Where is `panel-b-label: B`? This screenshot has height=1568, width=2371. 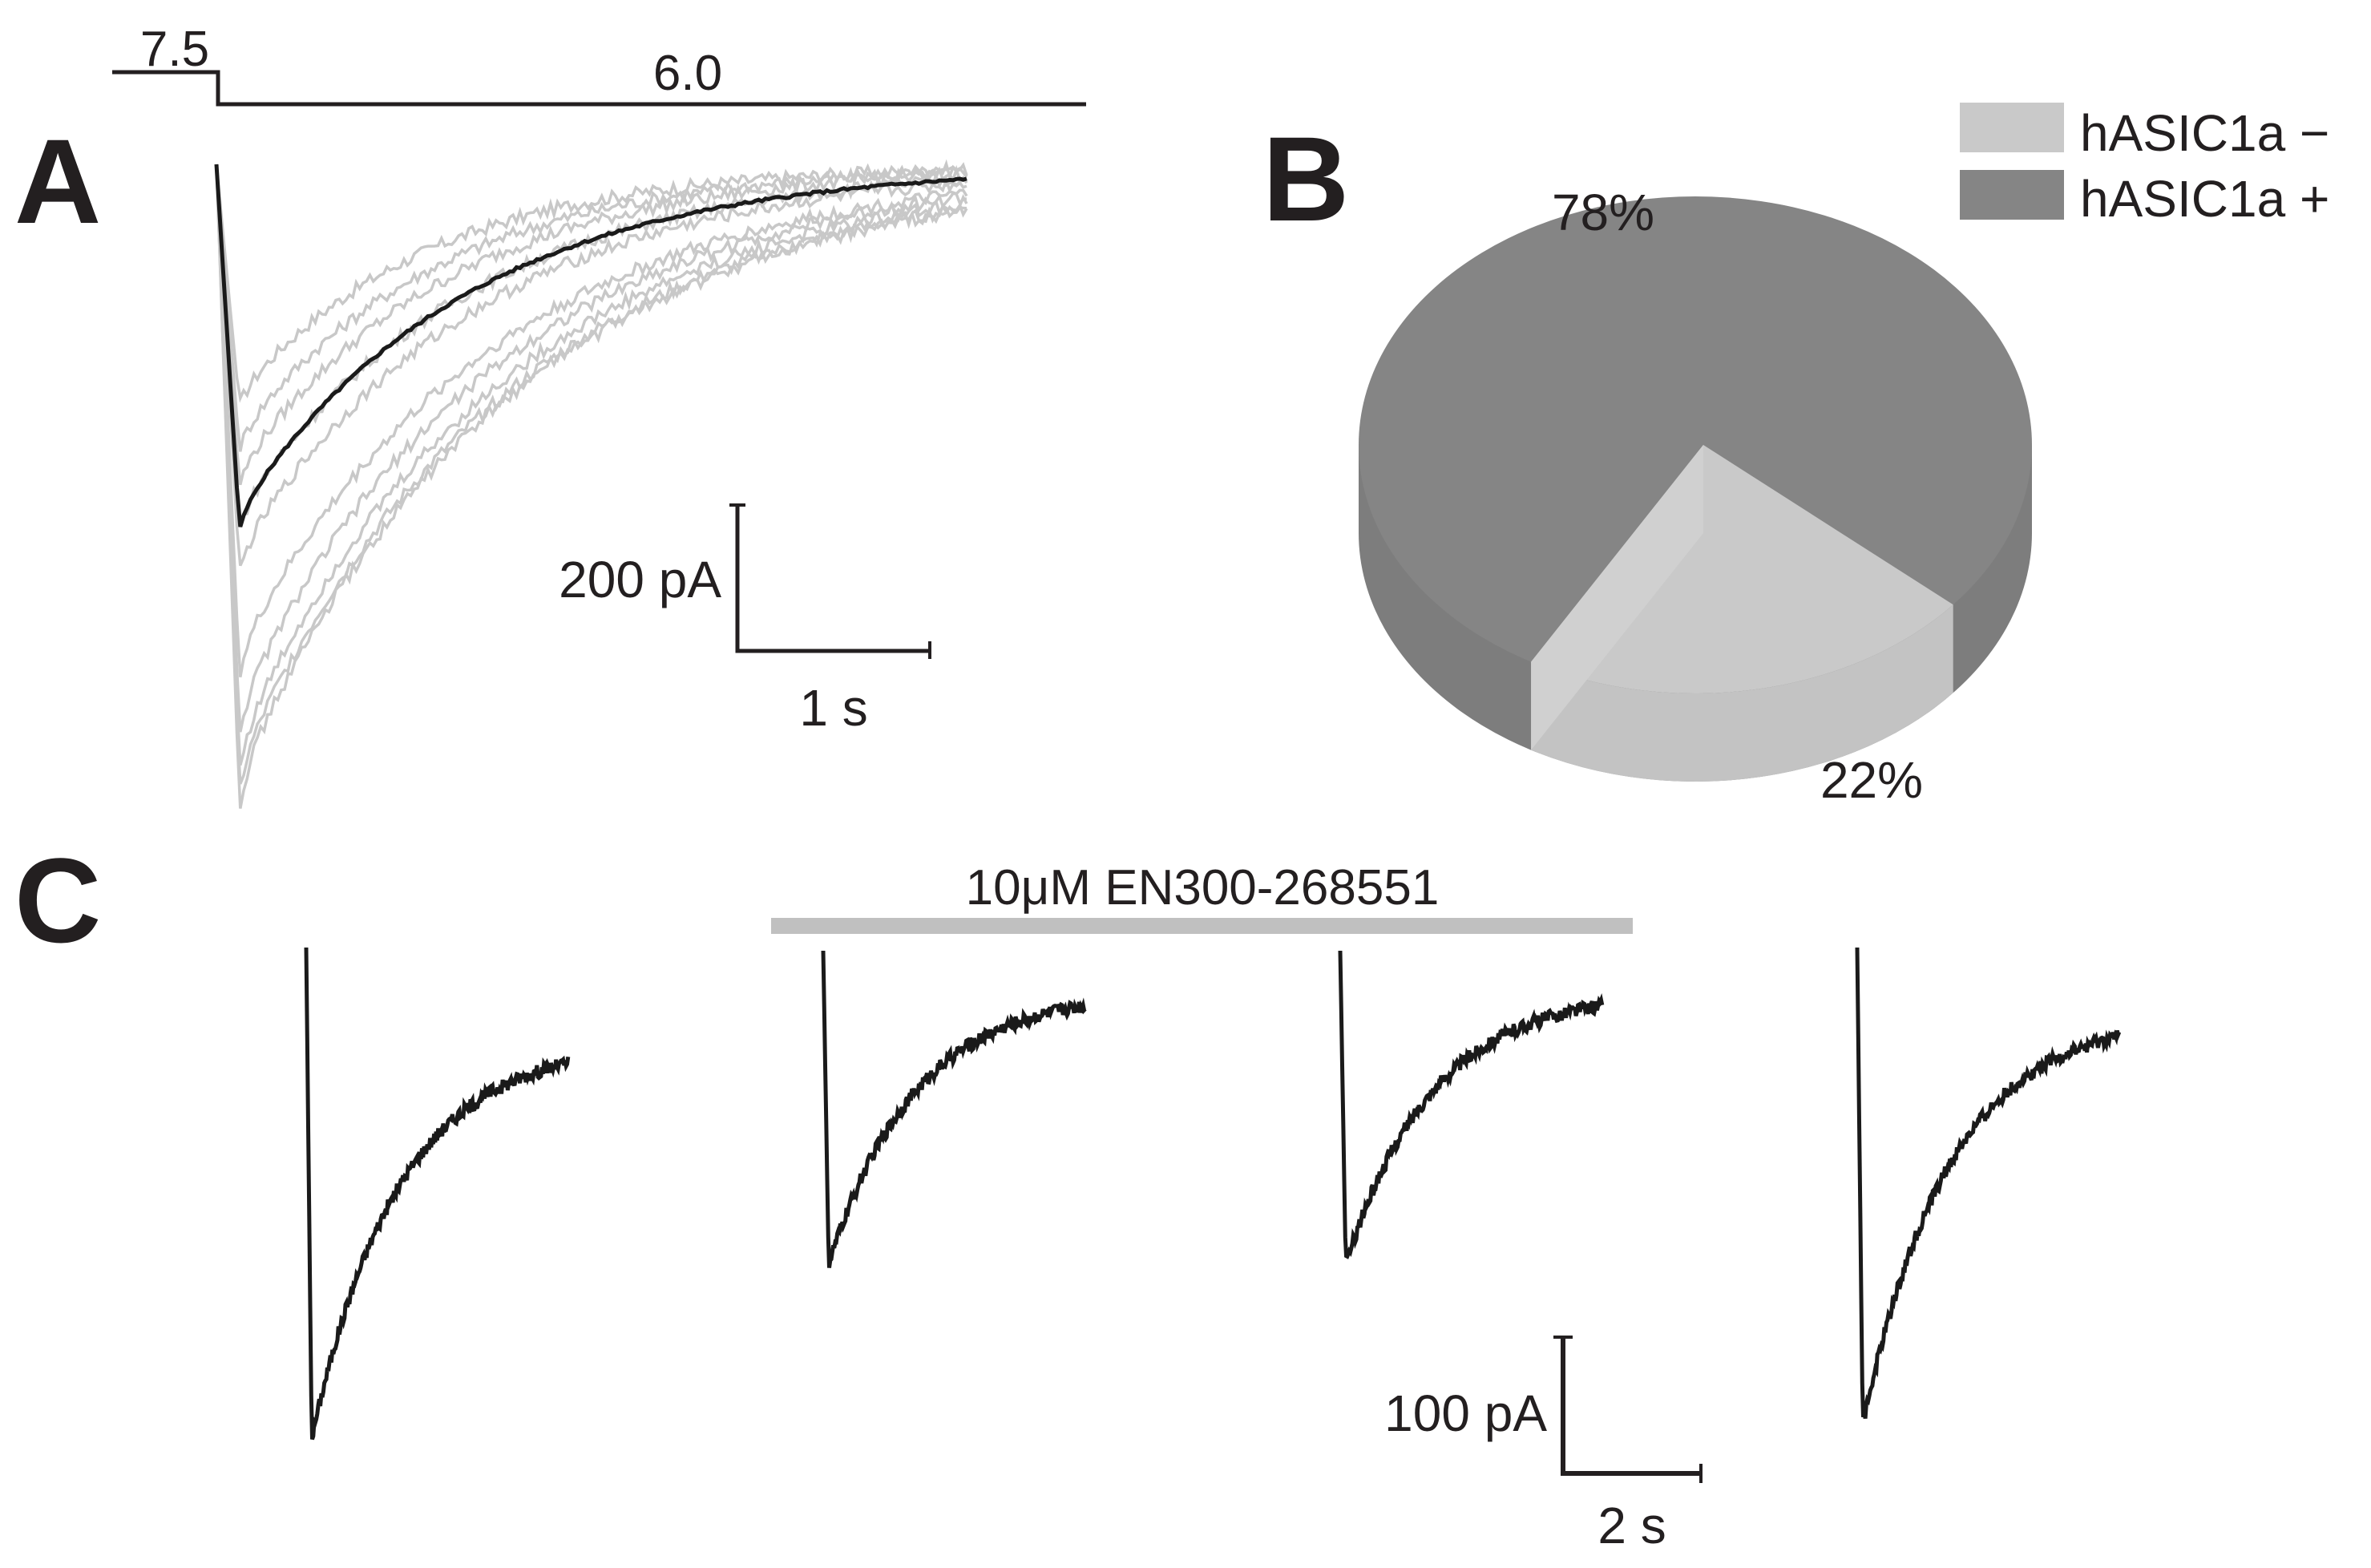
panel-b-label: B is located at coordinates (1305, 178).